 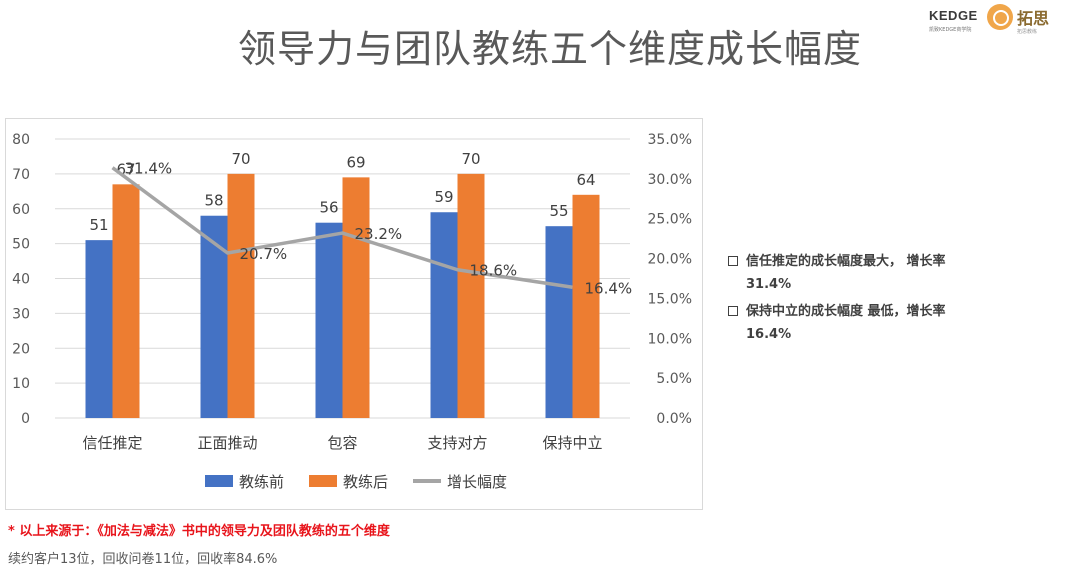 I want to click on line-data-label: 23.2%, so click(x=379, y=234).